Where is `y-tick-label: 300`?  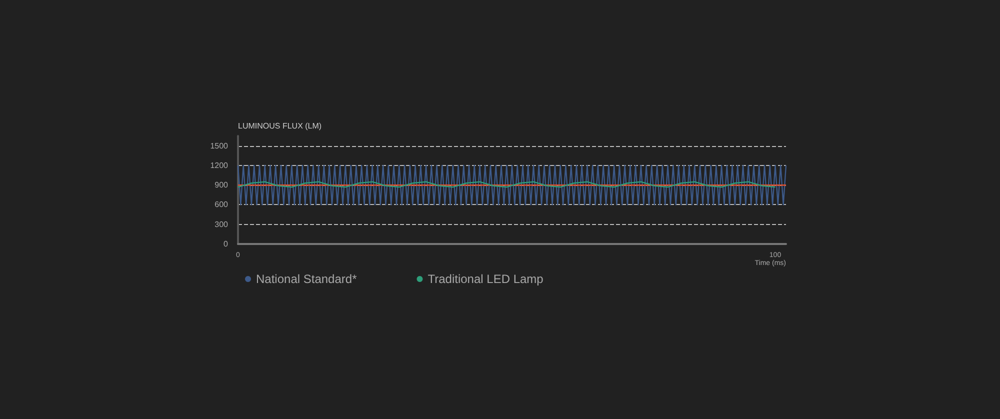 y-tick-label: 300 is located at coordinates (221, 224).